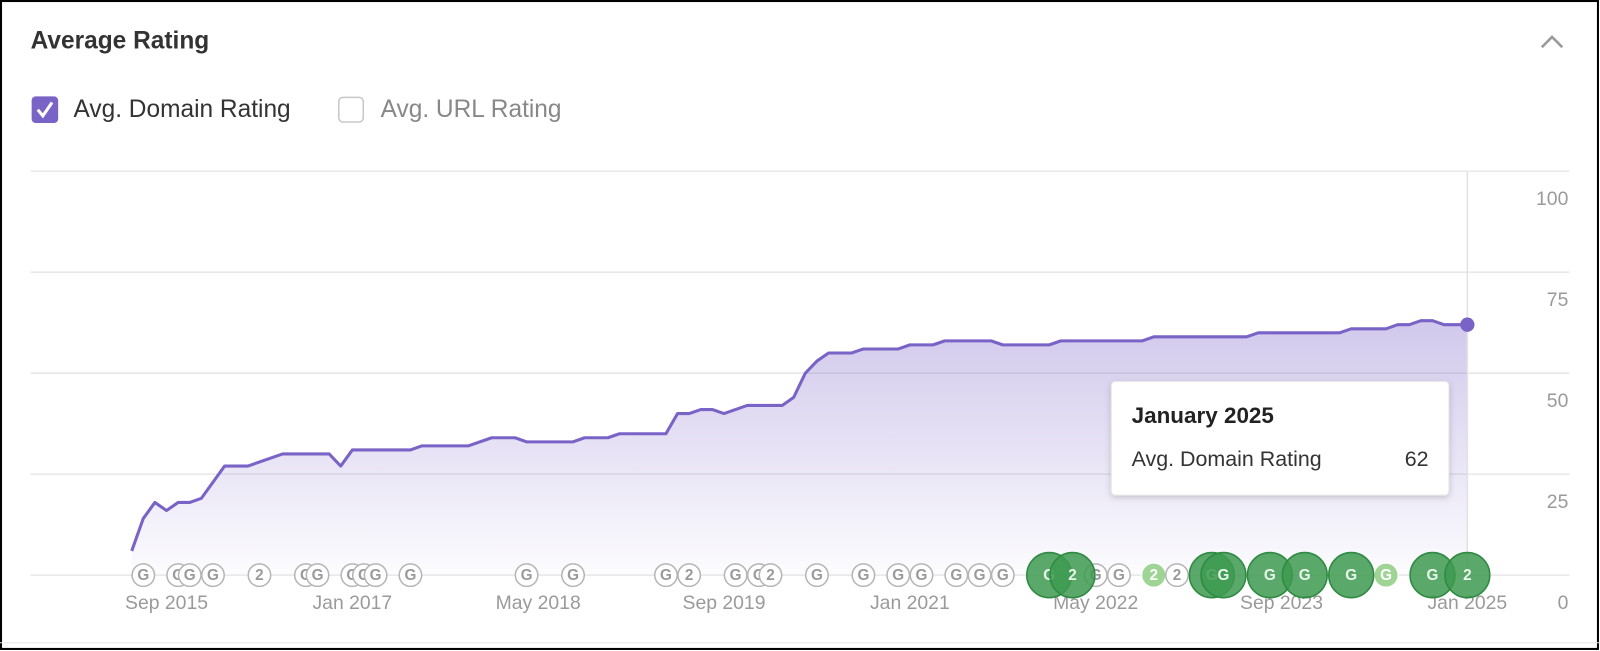 This screenshot has width=1600, height=651. Describe the element at coordinates (352, 603) in the screenshot. I see `x-tick-label: Jan 2017` at that location.